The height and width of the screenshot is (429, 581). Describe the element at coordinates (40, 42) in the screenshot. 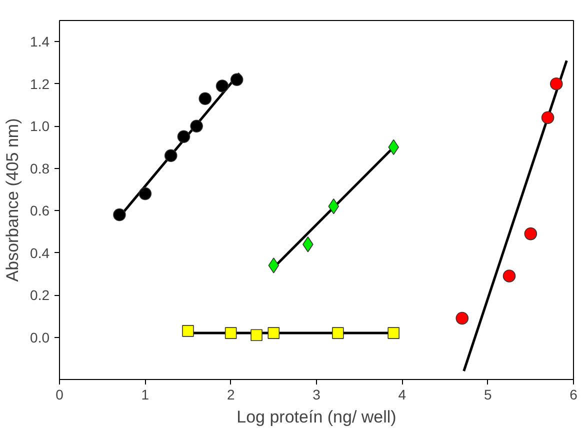

I see `y-tick-label: 1.4` at that location.